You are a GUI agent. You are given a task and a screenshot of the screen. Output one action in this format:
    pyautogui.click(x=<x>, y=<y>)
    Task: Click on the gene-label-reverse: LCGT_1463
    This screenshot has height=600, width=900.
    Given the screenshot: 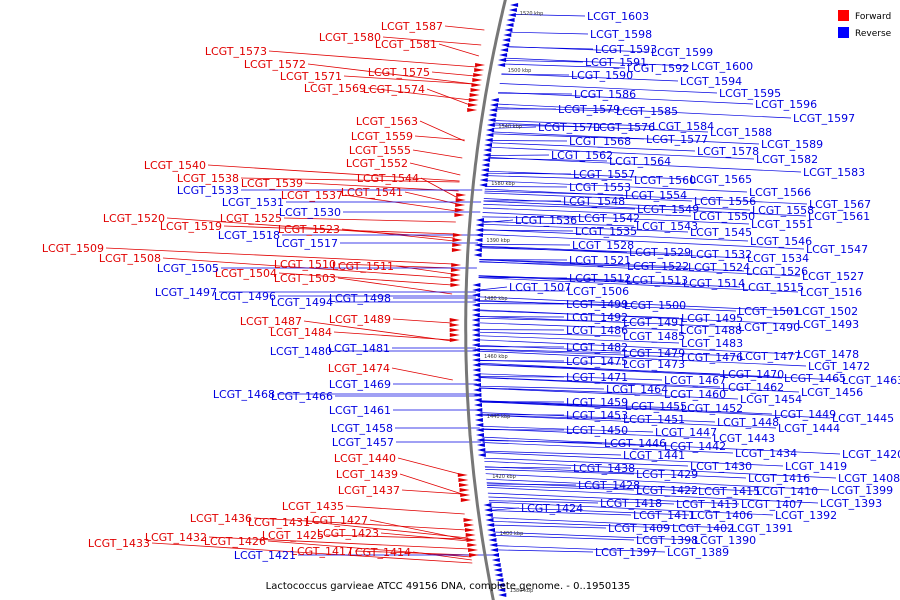 What is the action you would take?
    pyautogui.click(x=871, y=380)
    